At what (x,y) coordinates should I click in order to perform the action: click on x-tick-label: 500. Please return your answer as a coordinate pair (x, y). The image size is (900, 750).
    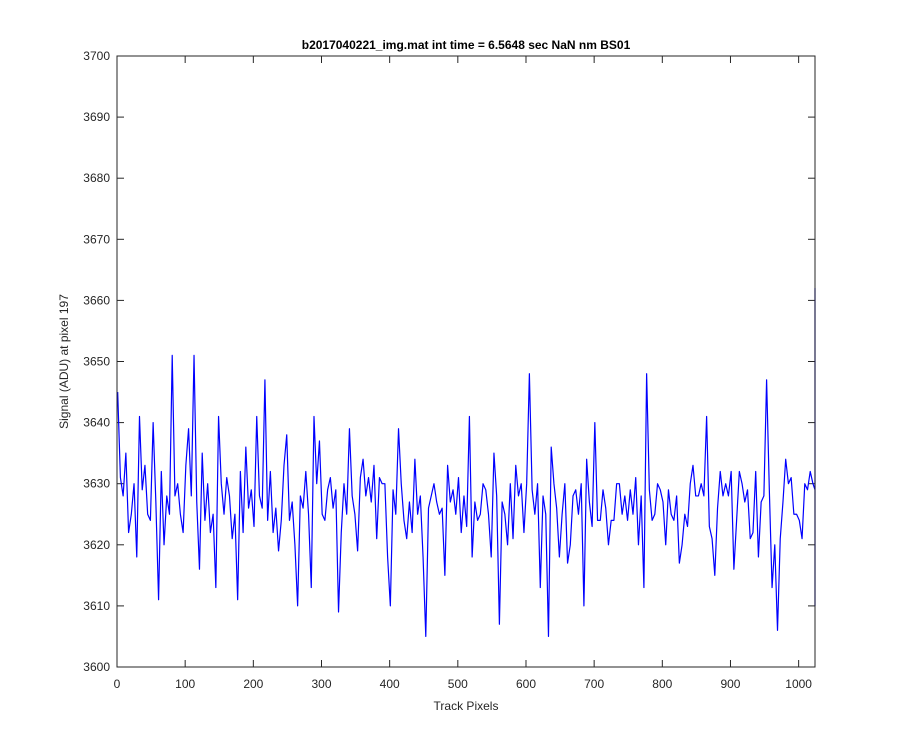
    Looking at the image, I should click on (458, 684).